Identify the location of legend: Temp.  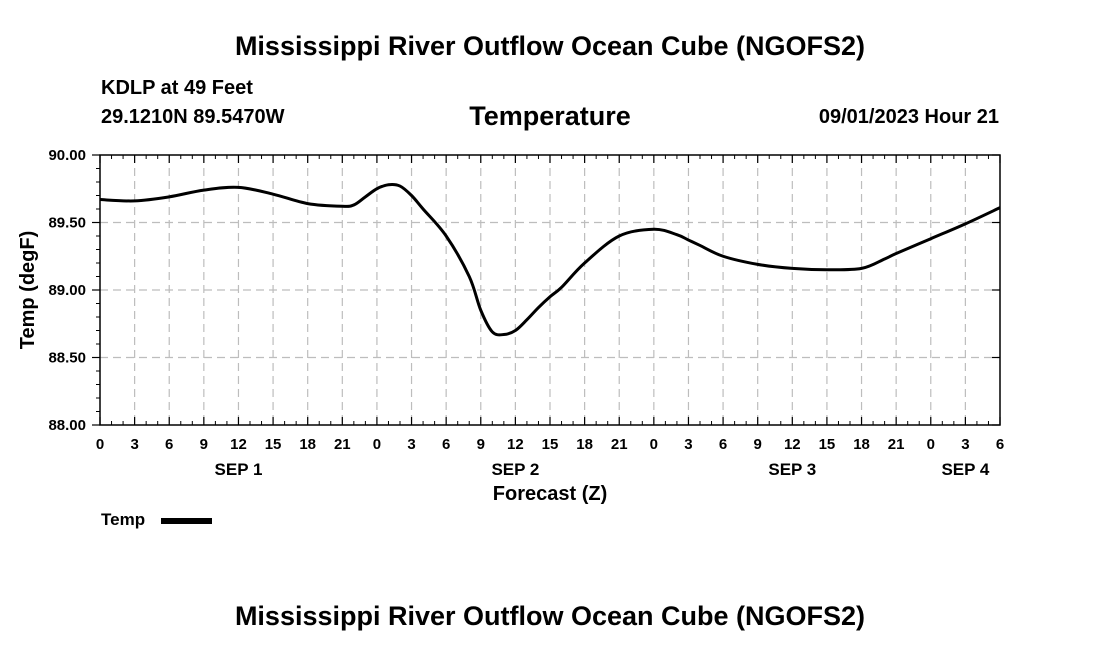
(156, 519).